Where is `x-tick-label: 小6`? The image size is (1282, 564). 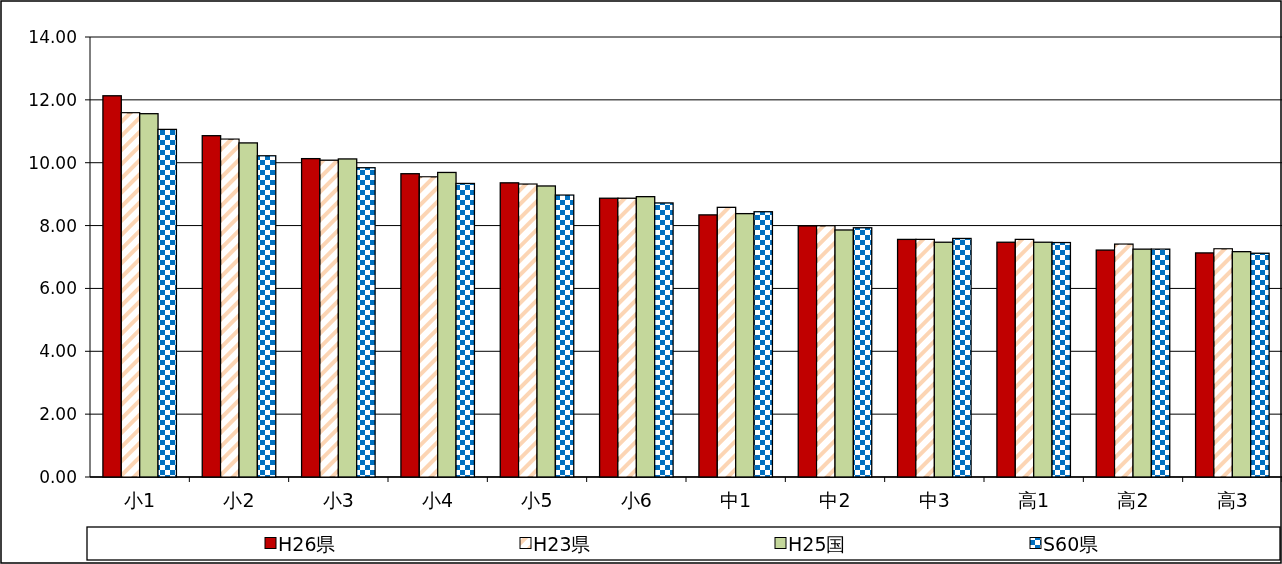 x-tick-label: 小6 is located at coordinates (636, 500).